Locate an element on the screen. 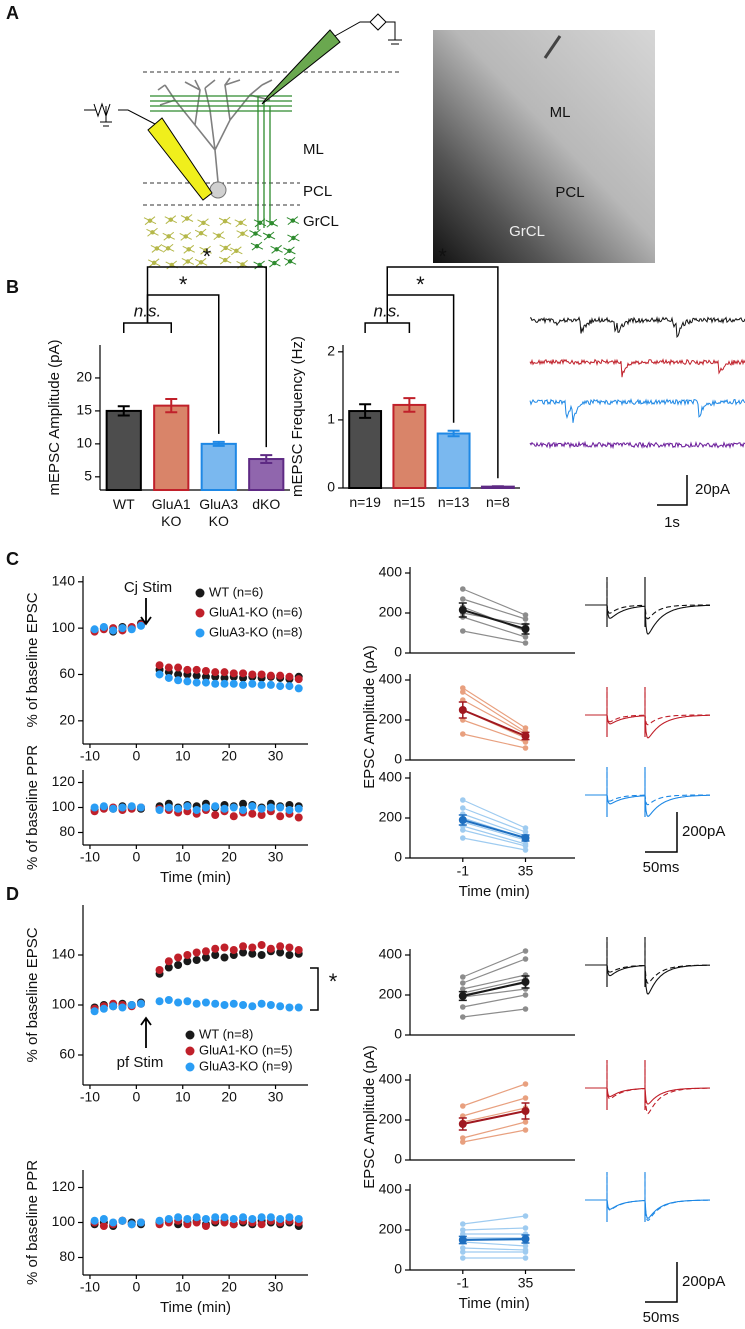 The image size is (745, 1329). legend-label: GluA1-KO (n=6) is located at coordinates (256, 611).